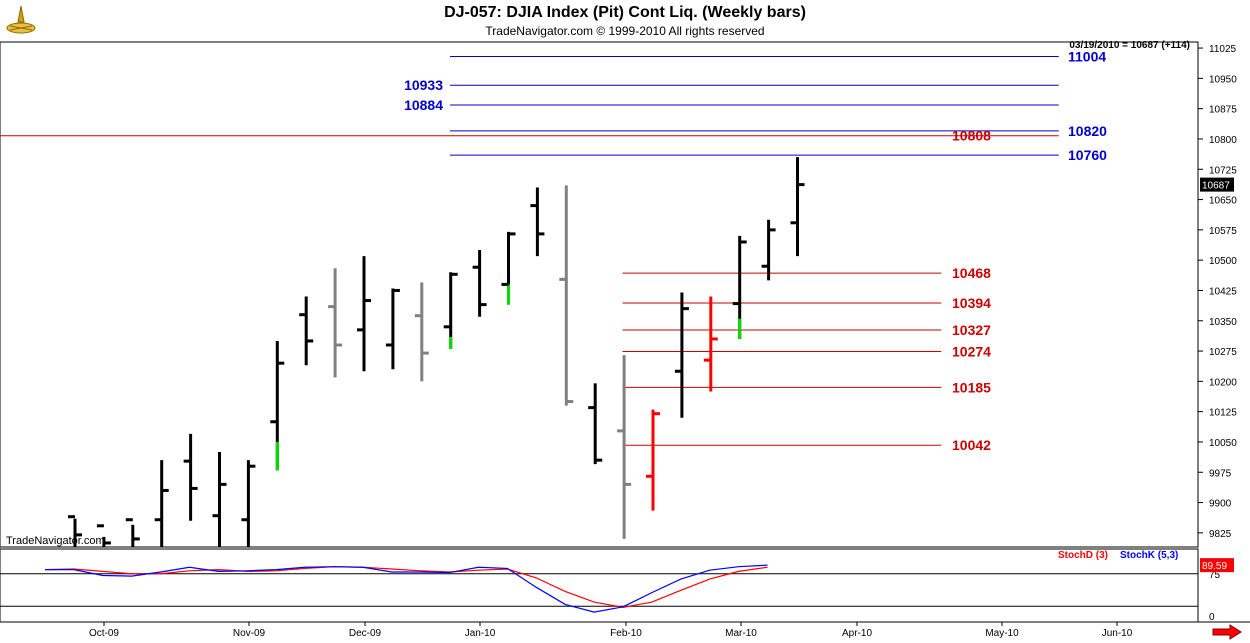 This screenshot has height=643, width=1250. Describe the element at coordinates (423, 85) in the screenshot. I see `level-label-10933: 10933` at that location.